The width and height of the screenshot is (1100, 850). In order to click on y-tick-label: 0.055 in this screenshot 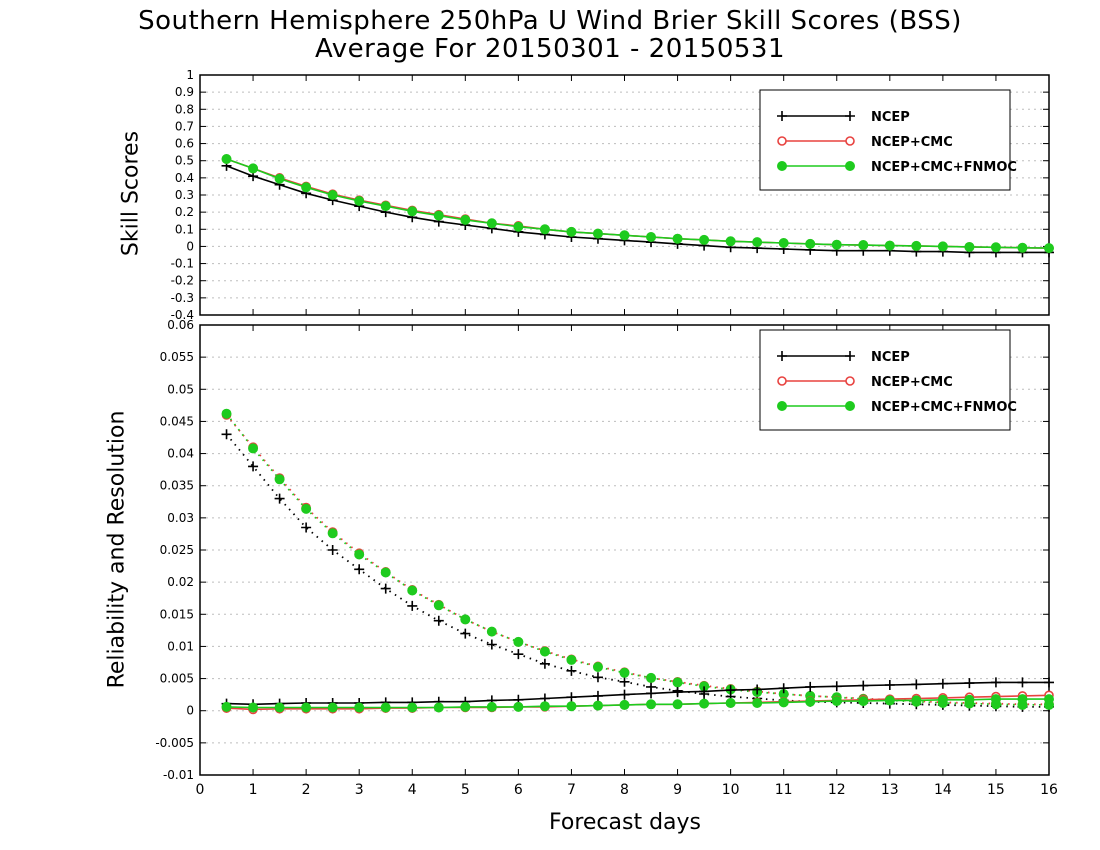, I will do `click(177, 357)`.